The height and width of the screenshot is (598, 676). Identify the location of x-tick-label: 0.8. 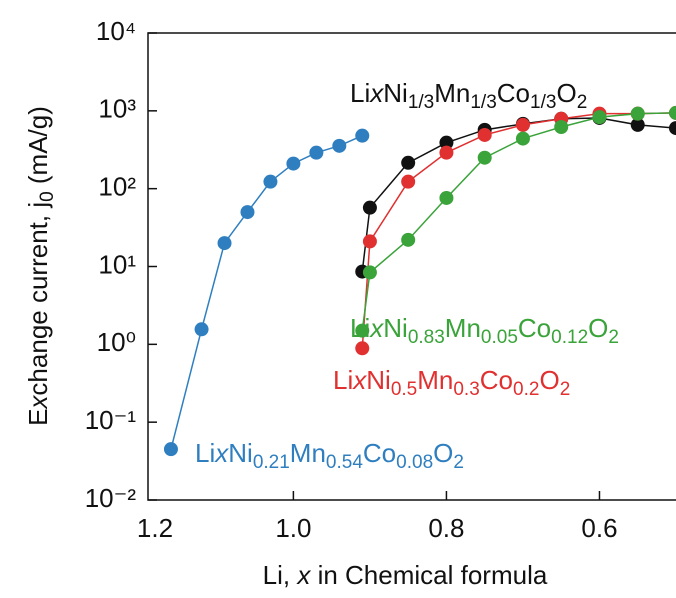
(446, 528).